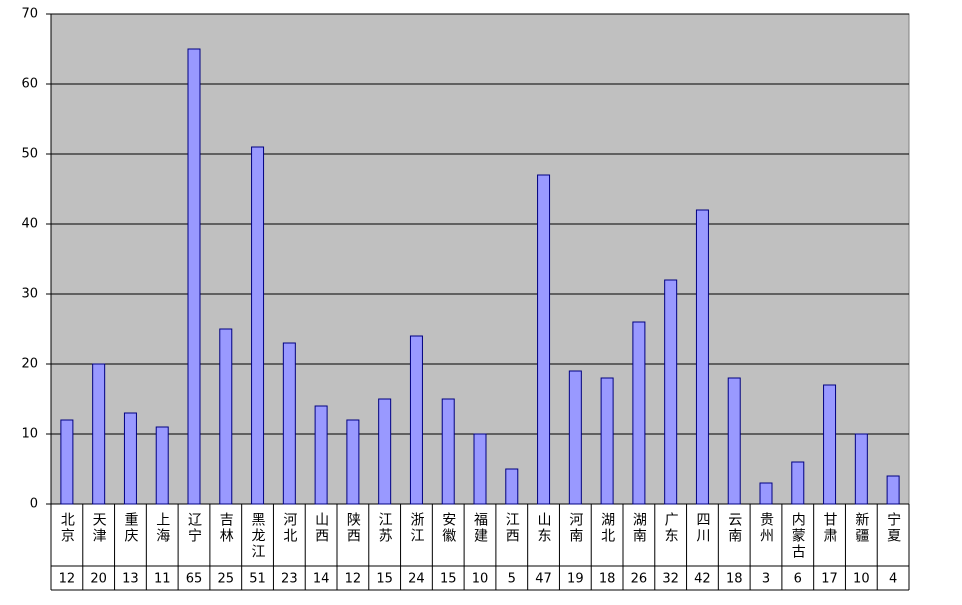 The image size is (962, 605). Describe the element at coordinates (575, 579) in the screenshot. I see `table-value: 19` at that location.